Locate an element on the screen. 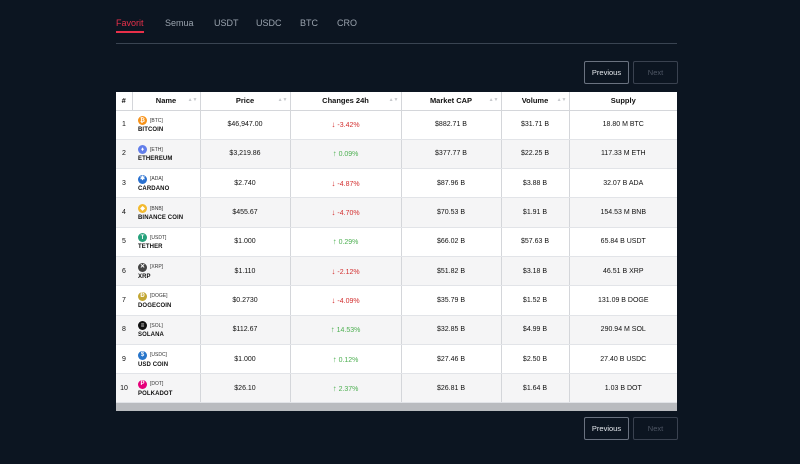 This screenshot has height=464, width=800. rank-cell: 1 is located at coordinates (124, 125).